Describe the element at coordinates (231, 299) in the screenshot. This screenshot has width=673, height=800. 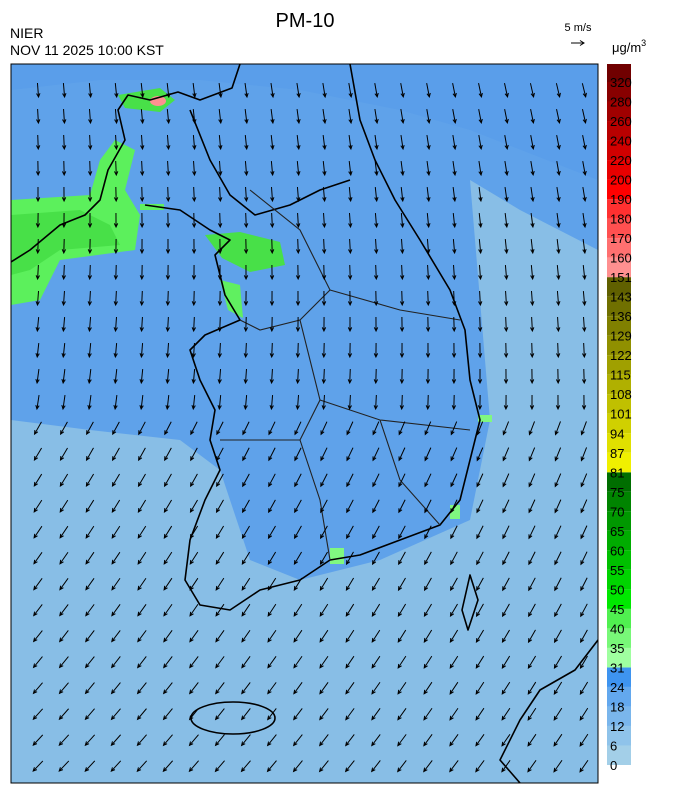
I see `green-patch` at that location.